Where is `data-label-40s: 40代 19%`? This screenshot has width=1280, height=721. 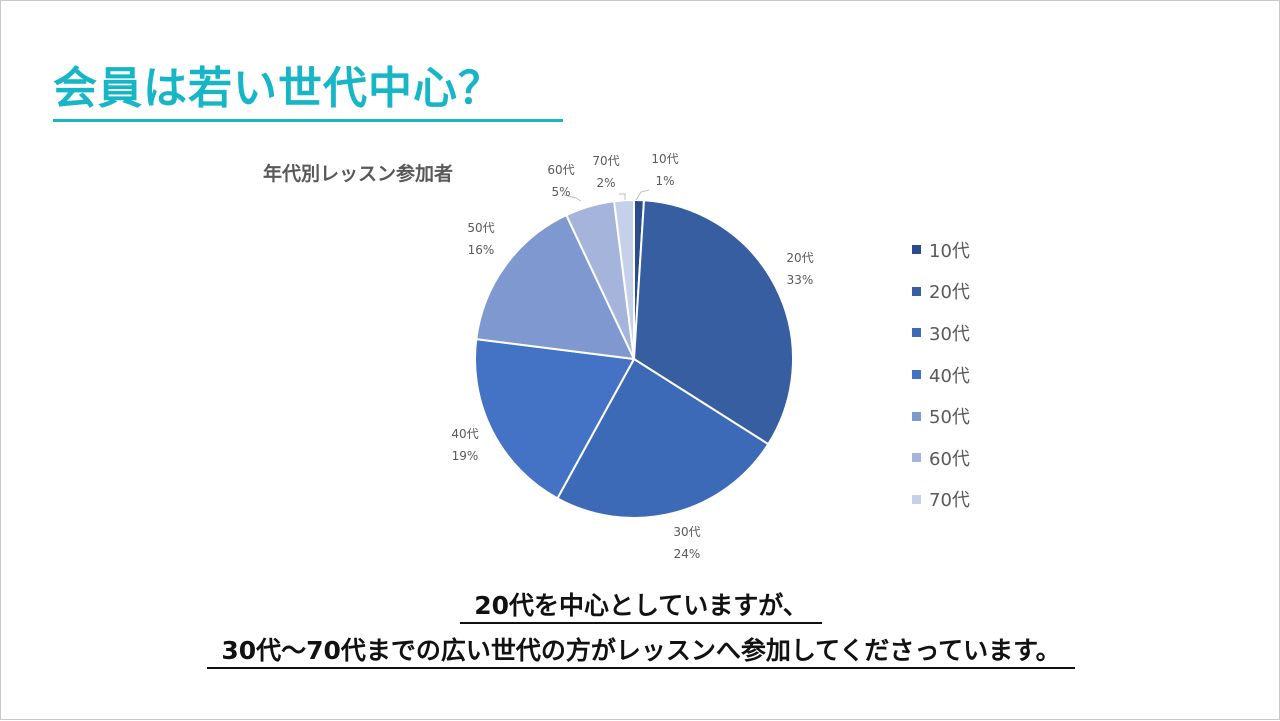 data-label-40s: 40代 19% is located at coordinates (465, 445).